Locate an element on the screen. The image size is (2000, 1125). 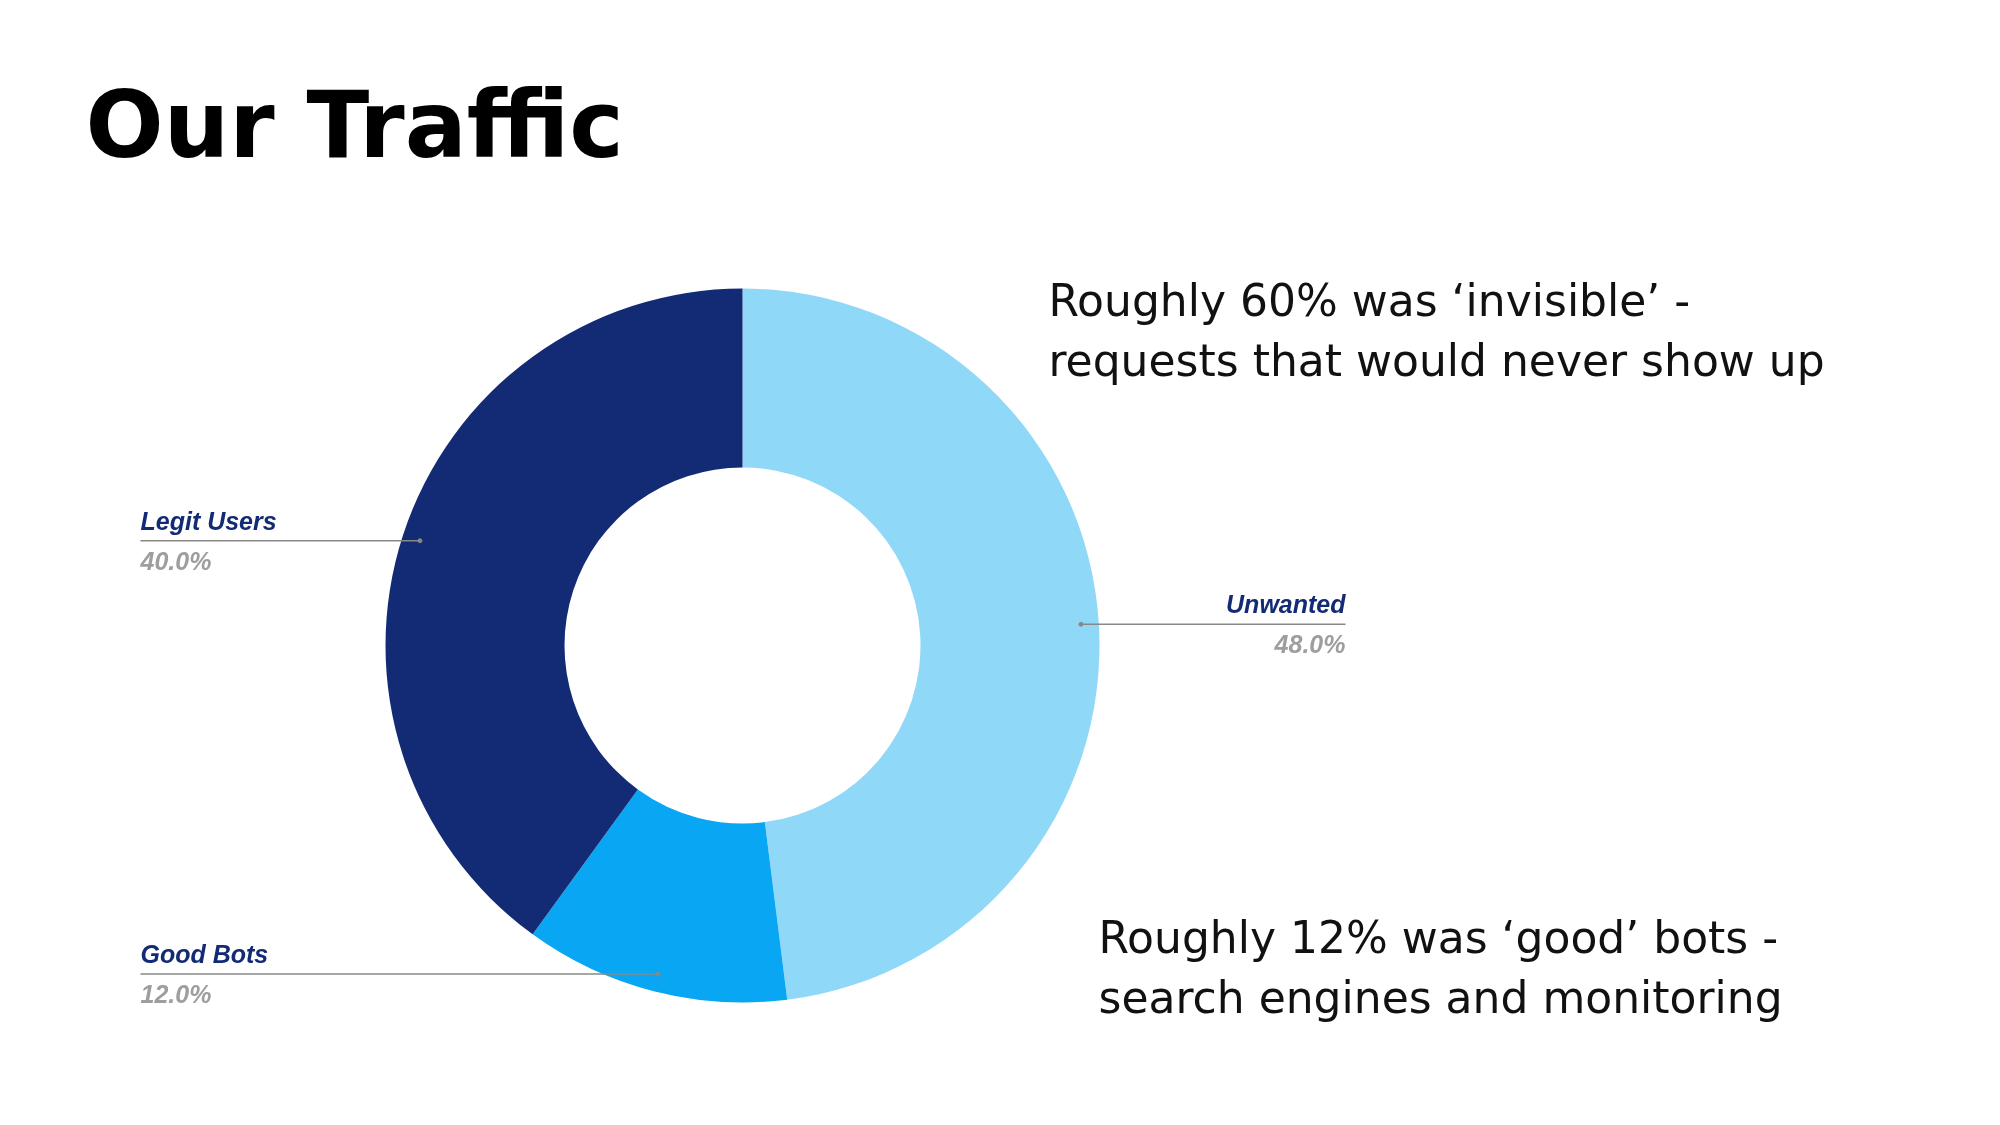
text: Roughly 60% was ‘invisible’ - requests that would never show up is located at coordinates (1436, 330).